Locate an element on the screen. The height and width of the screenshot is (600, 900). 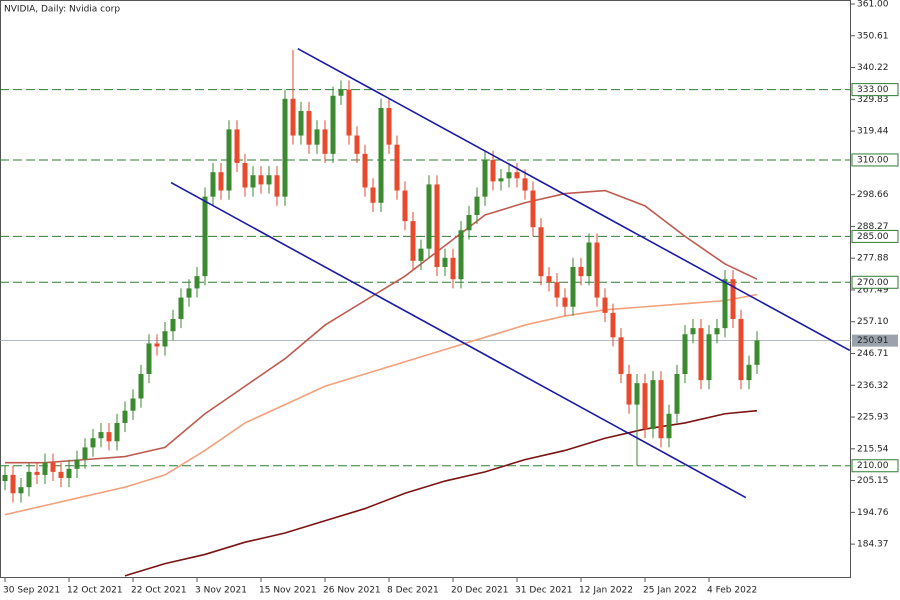
x-tick-label: 22 Oct 2021 is located at coordinates (159, 591).